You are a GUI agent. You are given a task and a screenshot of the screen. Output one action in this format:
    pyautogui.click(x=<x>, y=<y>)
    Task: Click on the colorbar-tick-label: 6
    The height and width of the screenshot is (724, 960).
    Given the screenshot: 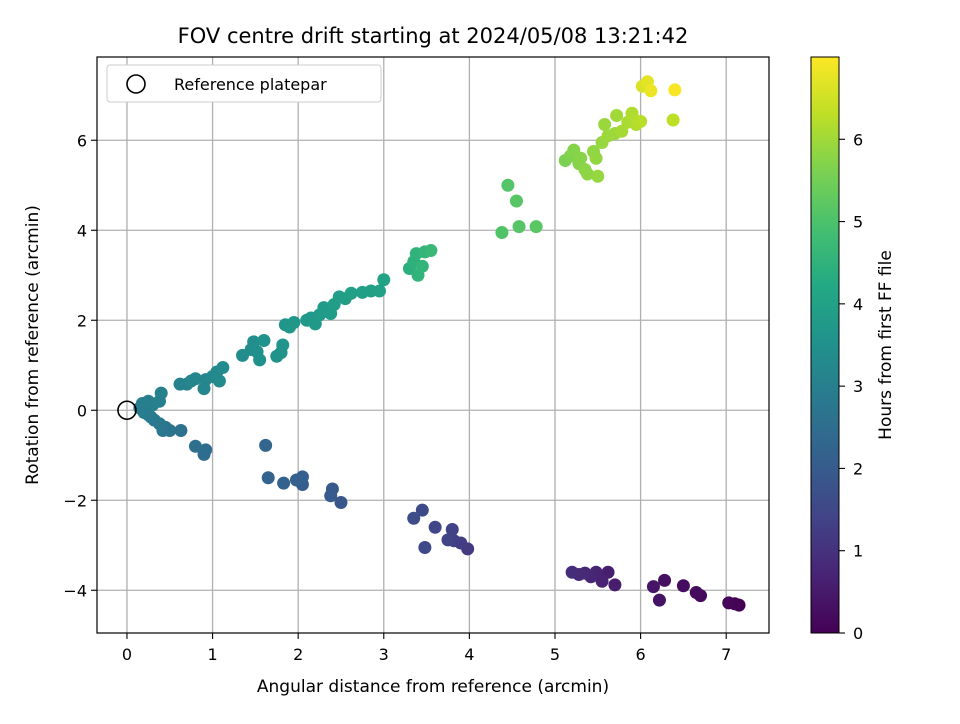 What is the action you would take?
    pyautogui.click(x=858, y=139)
    